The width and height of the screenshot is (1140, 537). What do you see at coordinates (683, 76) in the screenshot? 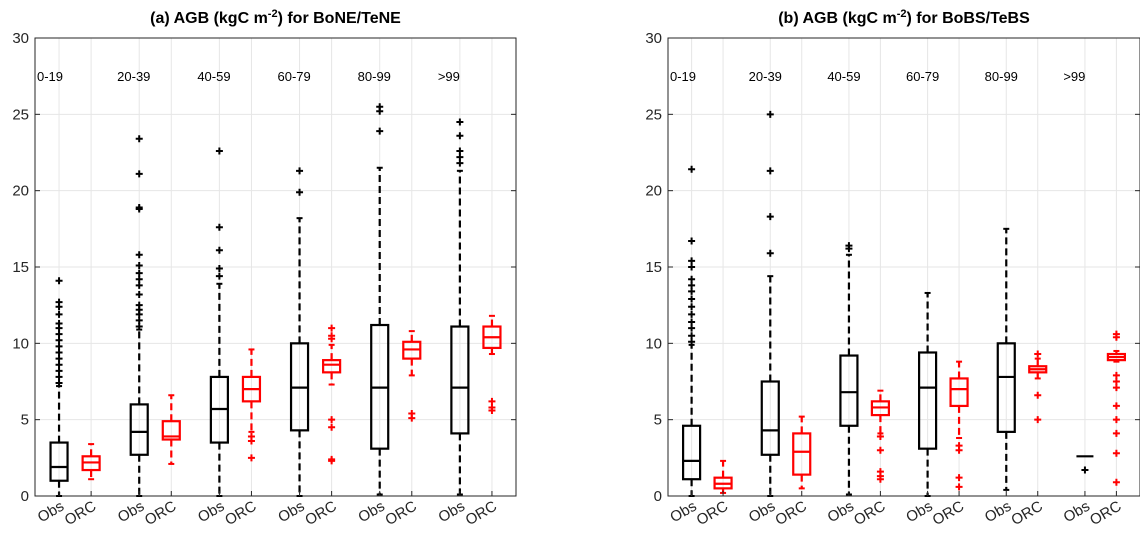
I see `group-label: 0-19` at bounding box center [683, 76].